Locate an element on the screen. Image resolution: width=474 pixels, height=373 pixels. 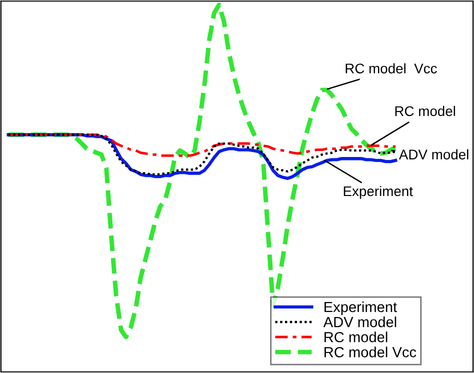
annotation: RC model is located at coordinates (425, 111).